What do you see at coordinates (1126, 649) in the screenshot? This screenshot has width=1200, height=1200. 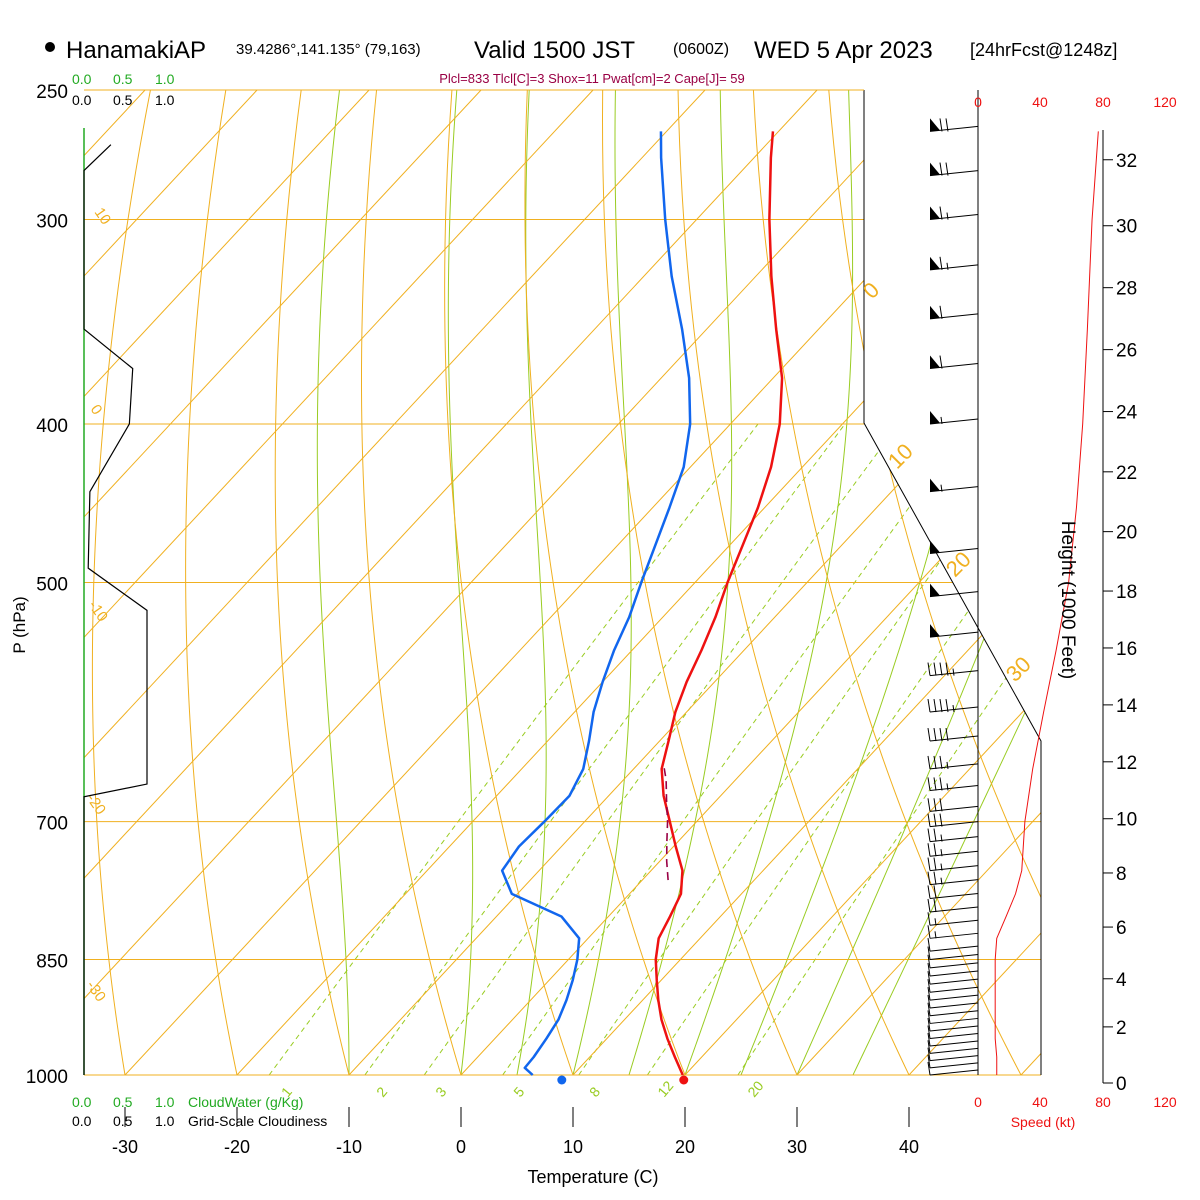 I see `height-tick-label: 16` at bounding box center [1126, 649].